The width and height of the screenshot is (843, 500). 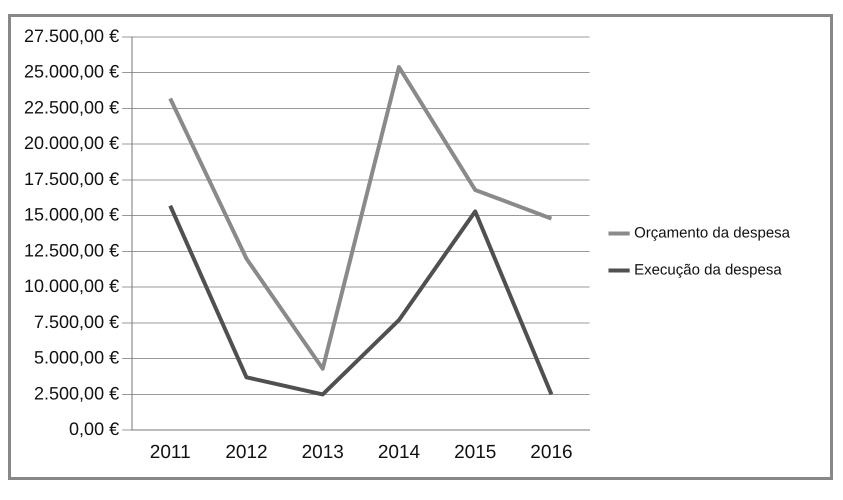 What do you see at coordinates (246, 452) in the screenshot?
I see `x-tick-label: 2012` at bounding box center [246, 452].